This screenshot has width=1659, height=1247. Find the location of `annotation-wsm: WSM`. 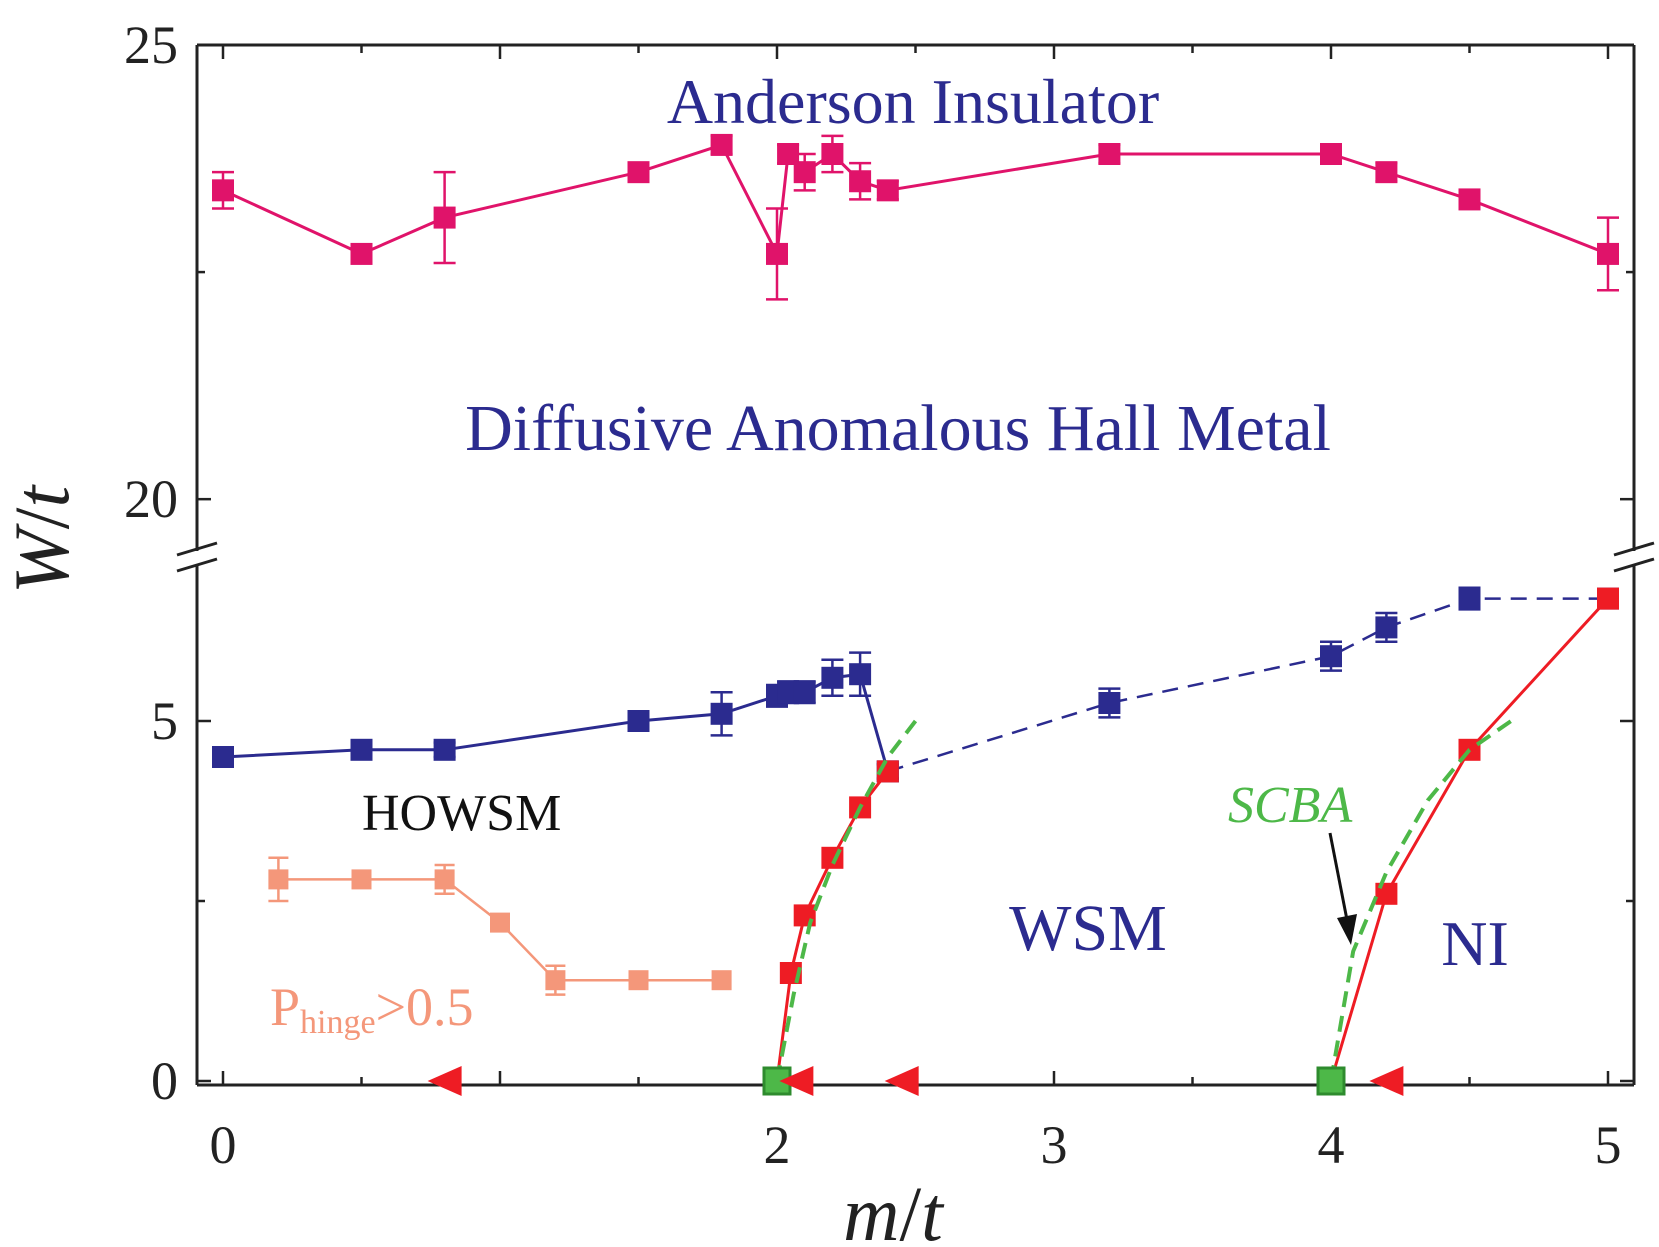

annotation-wsm: WSM is located at coordinates (1088, 928).